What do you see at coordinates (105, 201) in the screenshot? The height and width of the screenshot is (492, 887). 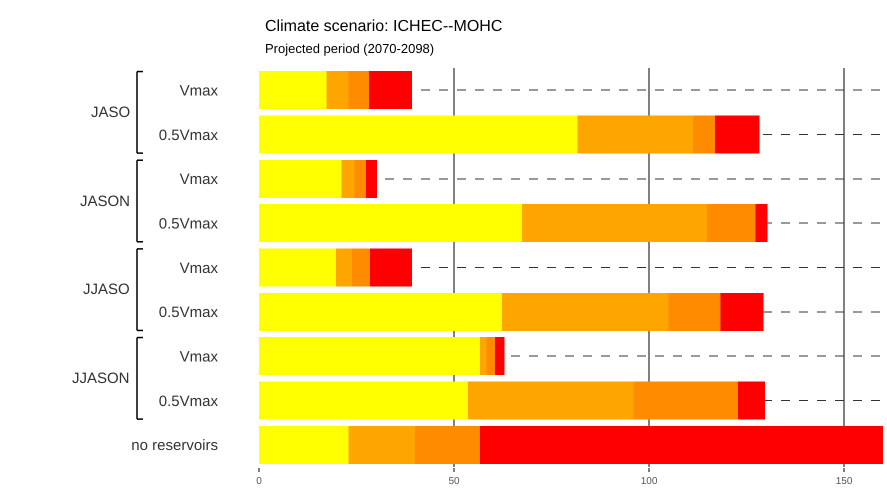 I see `text: JASON` at bounding box center [105, 201].